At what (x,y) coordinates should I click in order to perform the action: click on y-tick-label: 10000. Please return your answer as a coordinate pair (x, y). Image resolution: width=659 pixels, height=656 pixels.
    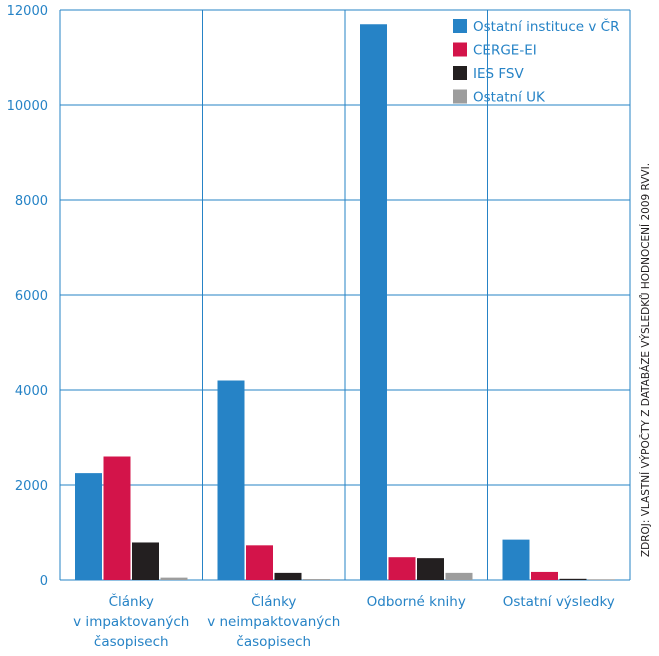
    Looking at the image, I should click on (27, 106).